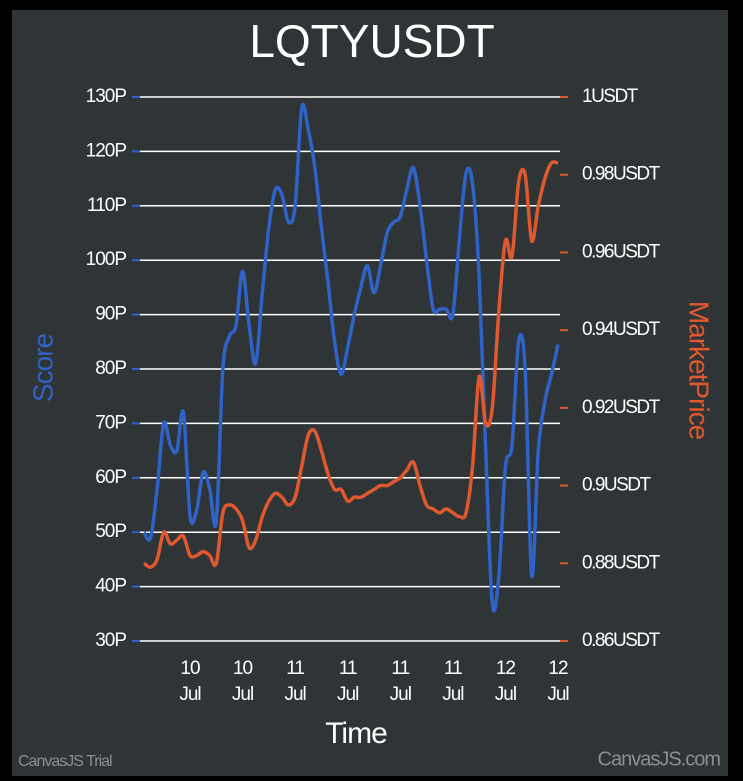  What do you see at coordinates (106, 259) in the screenshot?
I see `y-tick-label: 100P` at bounding box center [106, 259].